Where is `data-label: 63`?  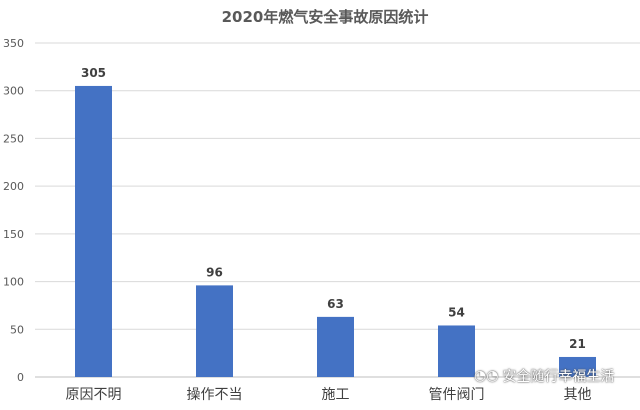 data-label: 63 is located at coordinates (335, 304).